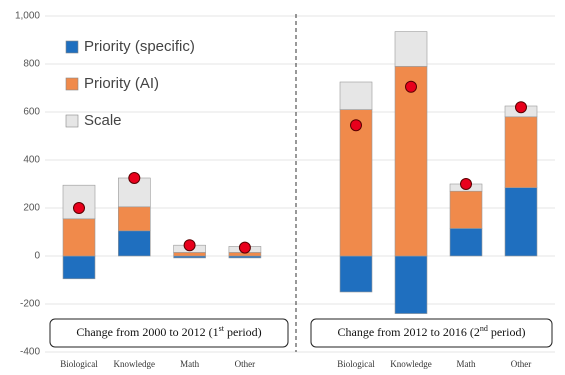 This screenshot has height=375, width=565. What do you see at coordinates (30, 304) in the screenshot?
I see `y-tick-label: -200` at bounding box center [30, 304].